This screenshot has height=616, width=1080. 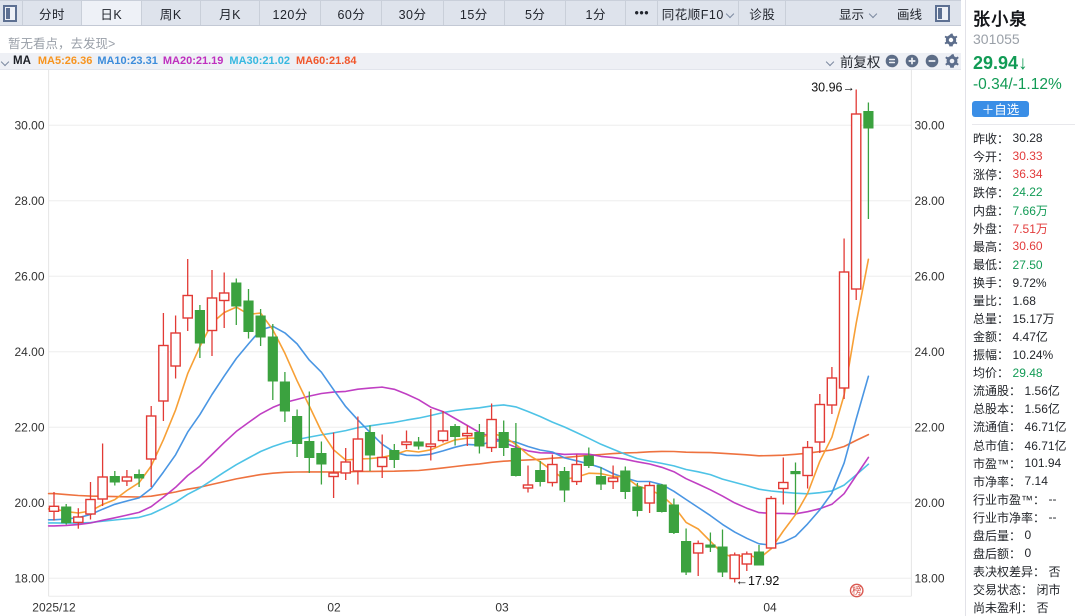 What do you see at coordinates (54, 608) in the screenshot?
I see `svg-text: 2025/12` at bounding box center [54, 608].